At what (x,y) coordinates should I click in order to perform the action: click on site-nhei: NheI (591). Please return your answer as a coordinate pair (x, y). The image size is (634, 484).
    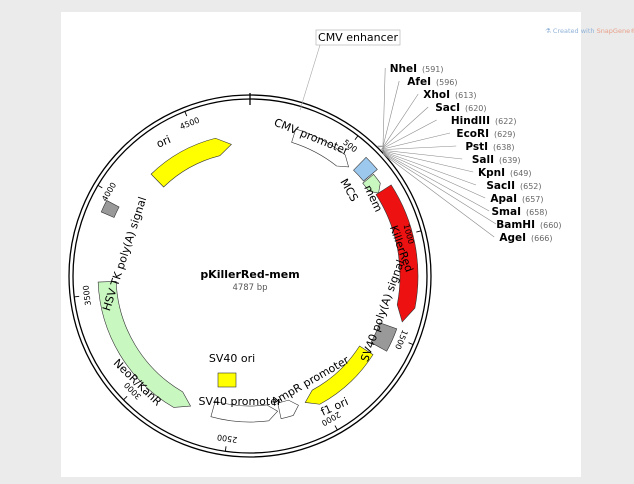
    Looking at the image, I should click on (417, 69).